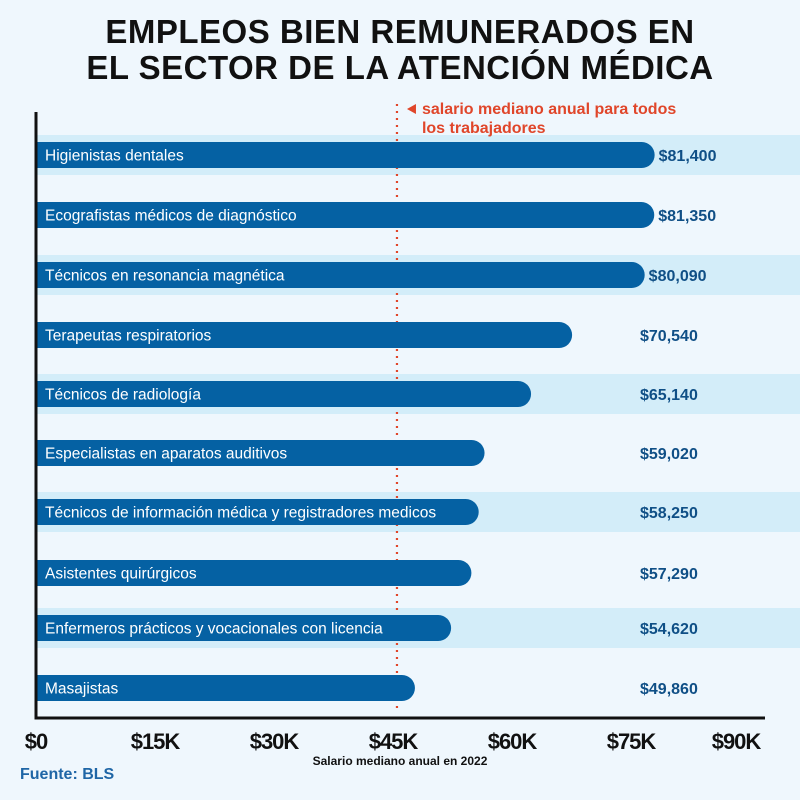  What do you see at coordinates (165, 276) in the screenshot?
I see `bar-category-label: Técnicos en resonancia magnética` at bounding box center [165, 276].